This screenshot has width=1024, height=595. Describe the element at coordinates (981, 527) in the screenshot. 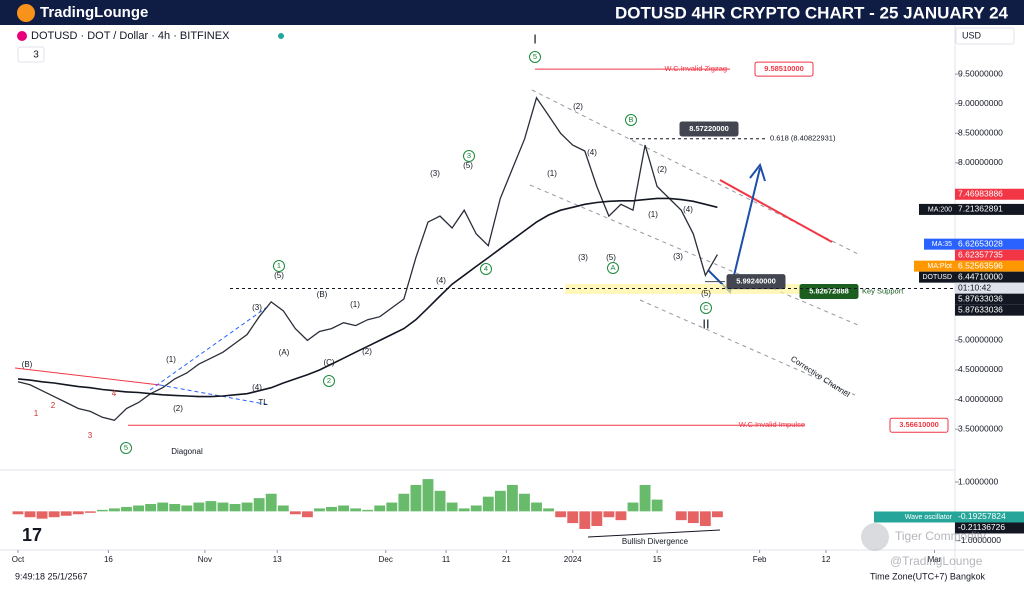

I see `price-tag-label: -0.21136726` at that location.